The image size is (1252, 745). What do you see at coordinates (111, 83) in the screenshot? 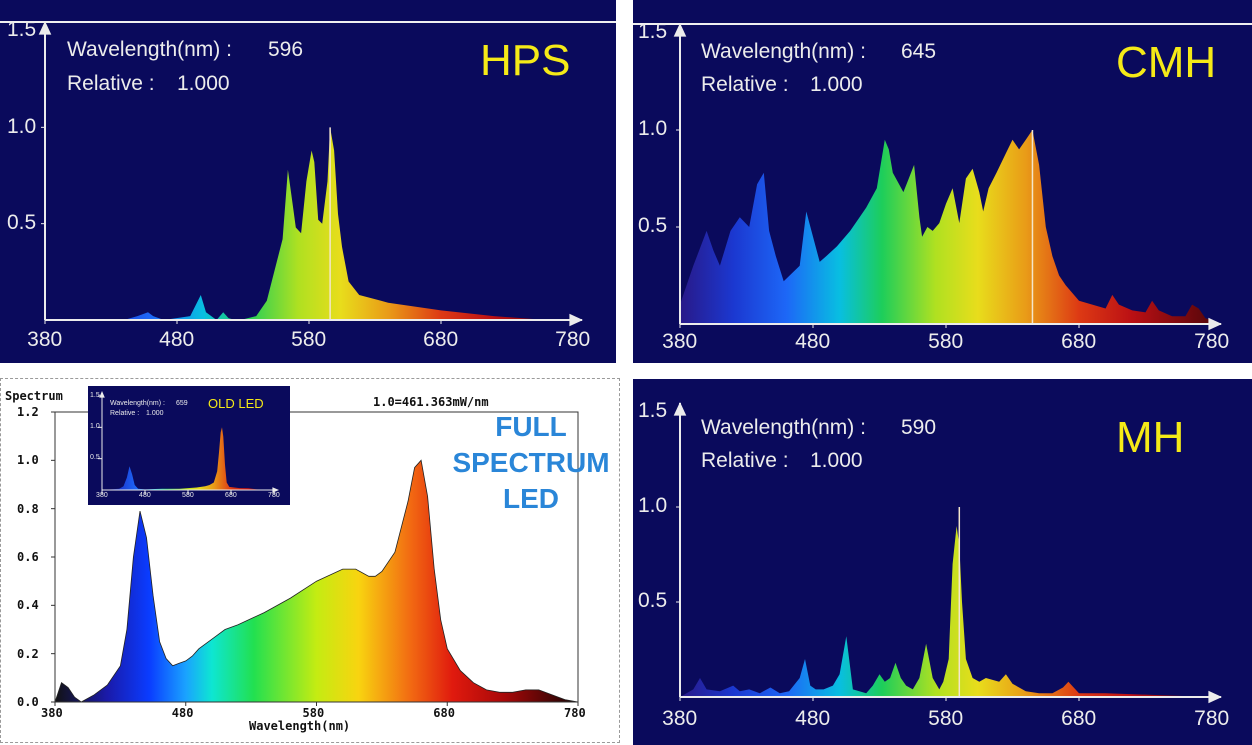
I see `hps-relative-label: Relative :` at bounding box center [111, 83].